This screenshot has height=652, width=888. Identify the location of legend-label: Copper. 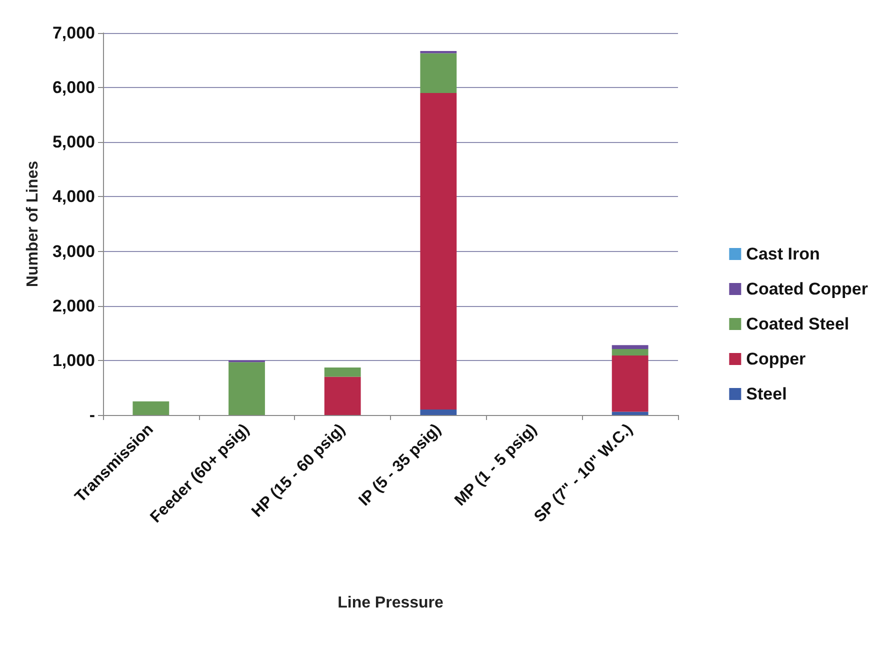
(776, 359).